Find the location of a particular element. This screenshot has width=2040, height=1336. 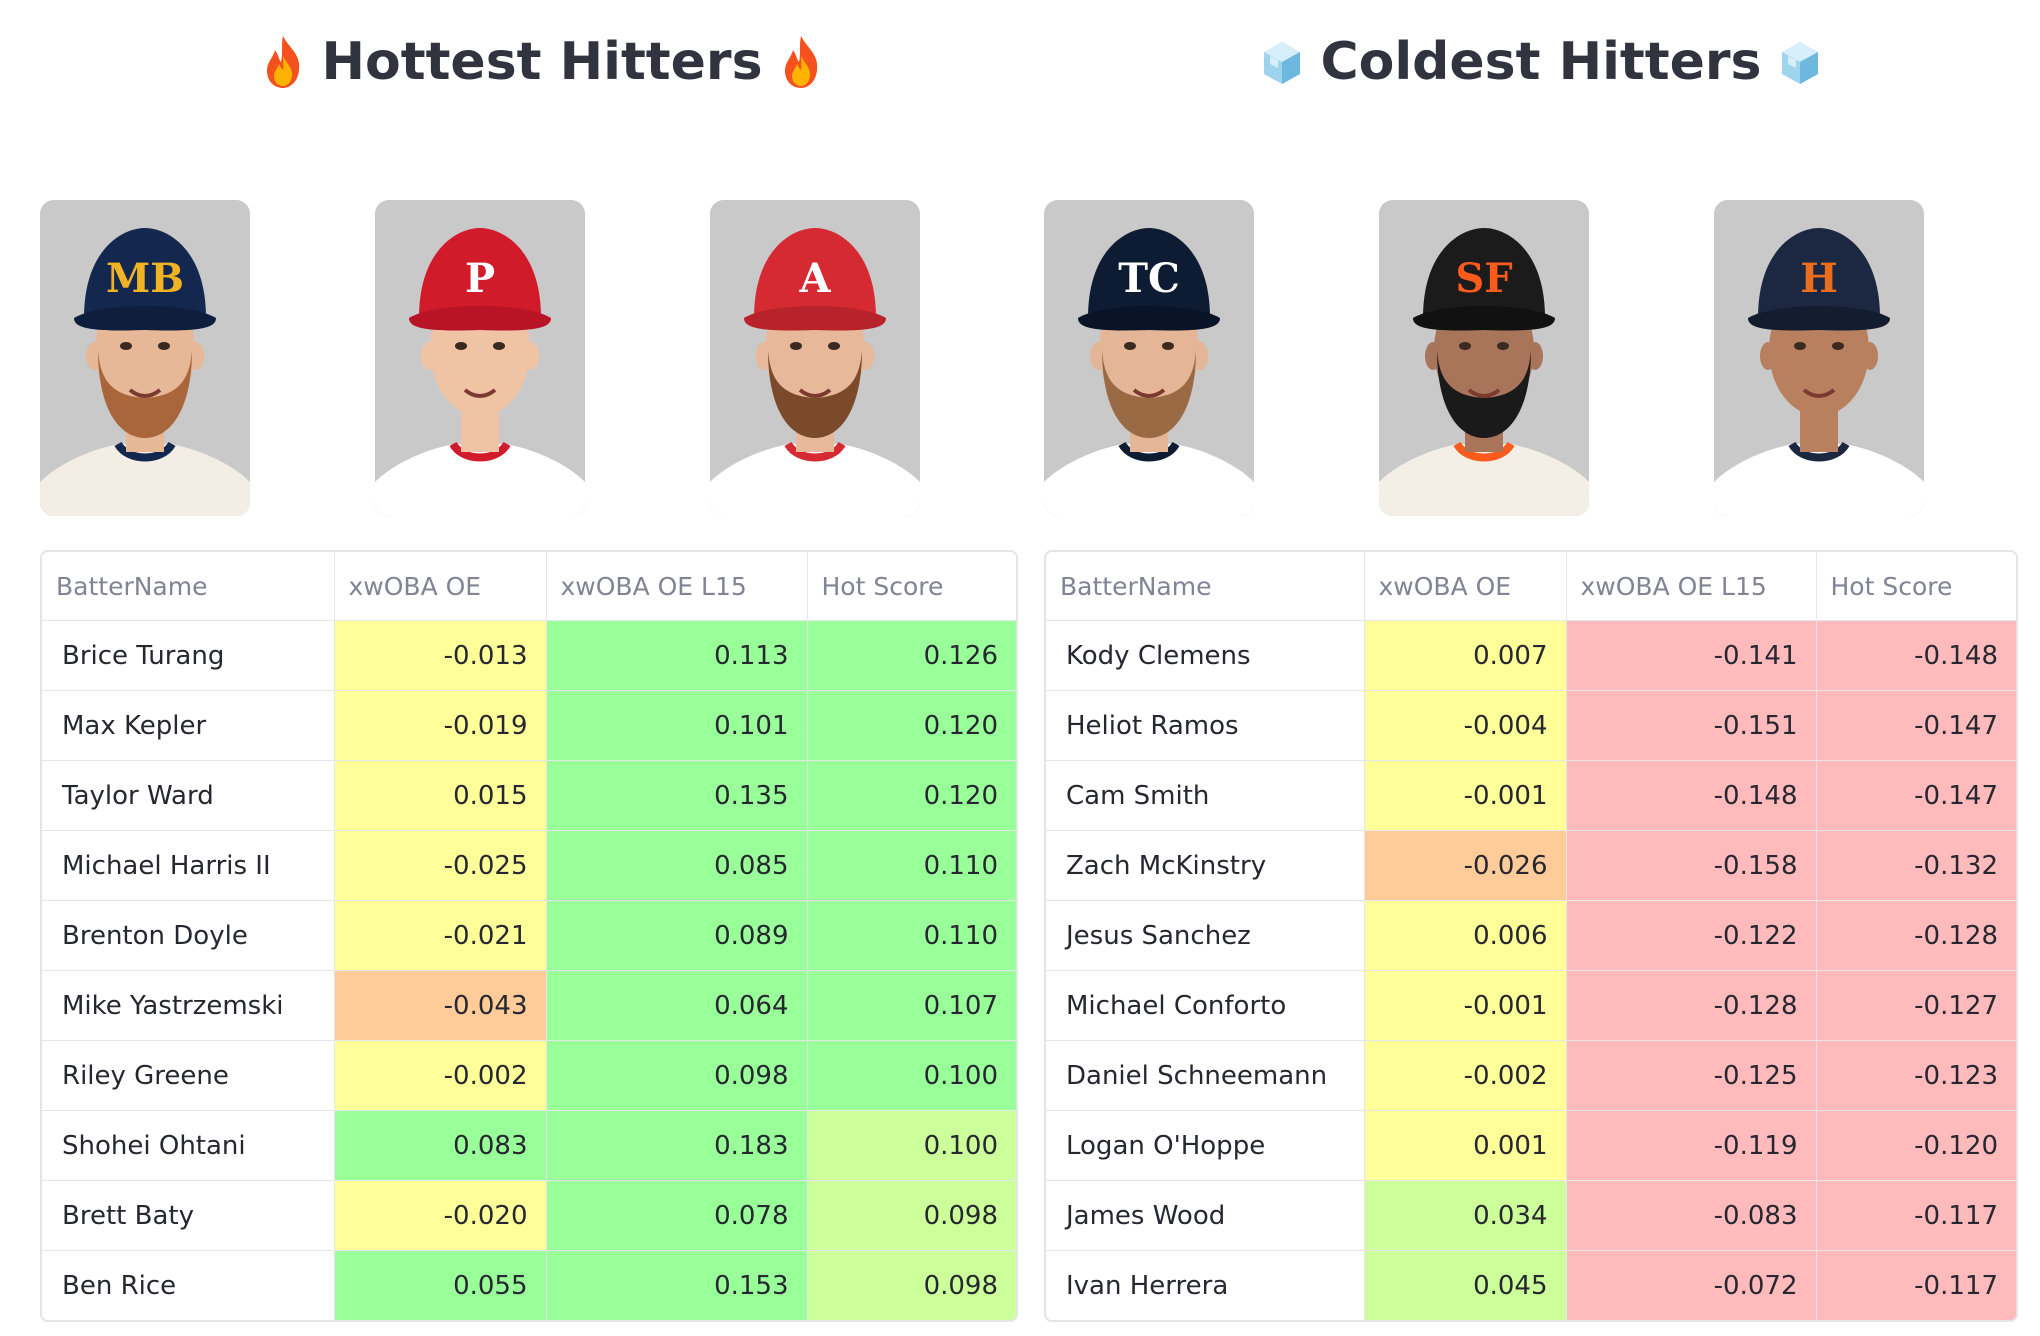

player-photo-svg: SF is located at coordinates (1484, 358).